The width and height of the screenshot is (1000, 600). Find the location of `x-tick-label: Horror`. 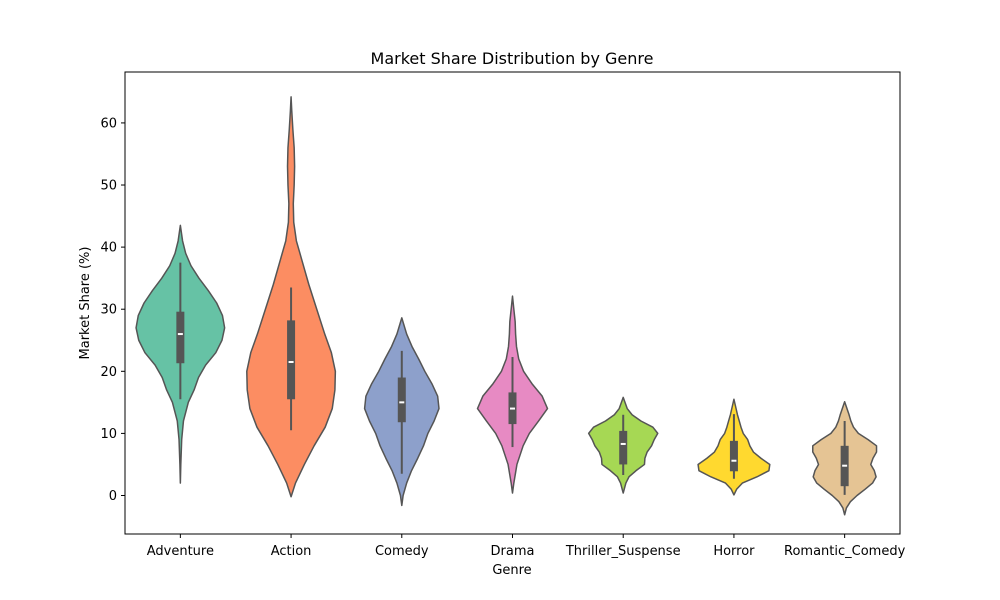

x-tick-label: Horror is located at coordinates (734, 551).